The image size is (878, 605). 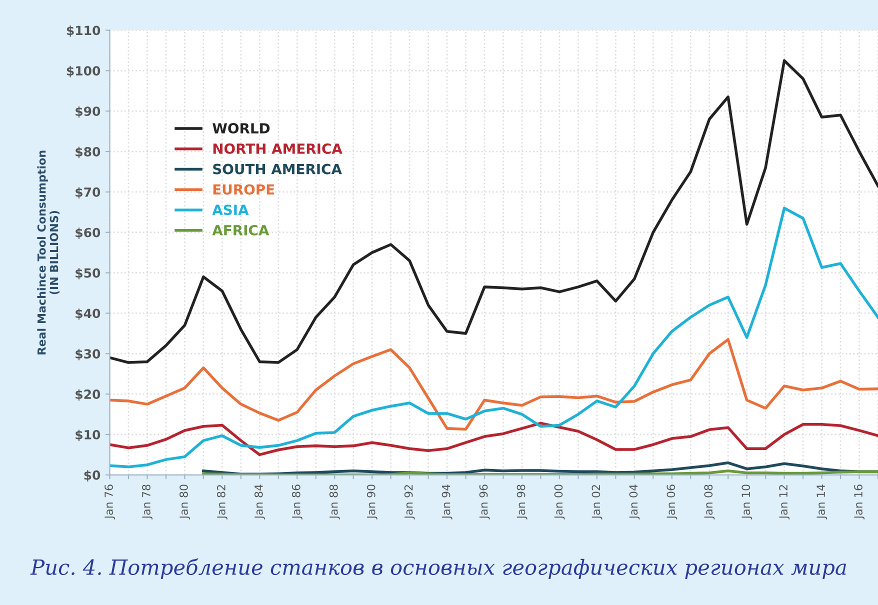 What do you see at coordinates (88, 314) in the screenshot?
I see `y-tick-label: $40` at bounding box center [88, 314].